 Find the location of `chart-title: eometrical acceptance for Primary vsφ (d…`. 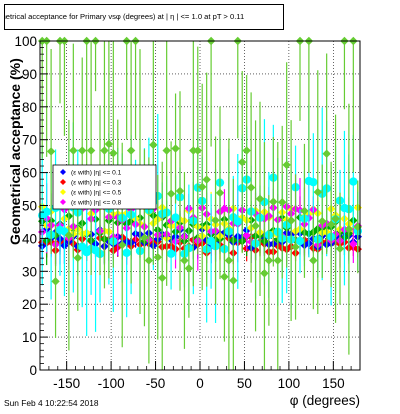

chart-title: eometrical acceptance for Primary vsφ (d… is located at coordinates (124, 16).